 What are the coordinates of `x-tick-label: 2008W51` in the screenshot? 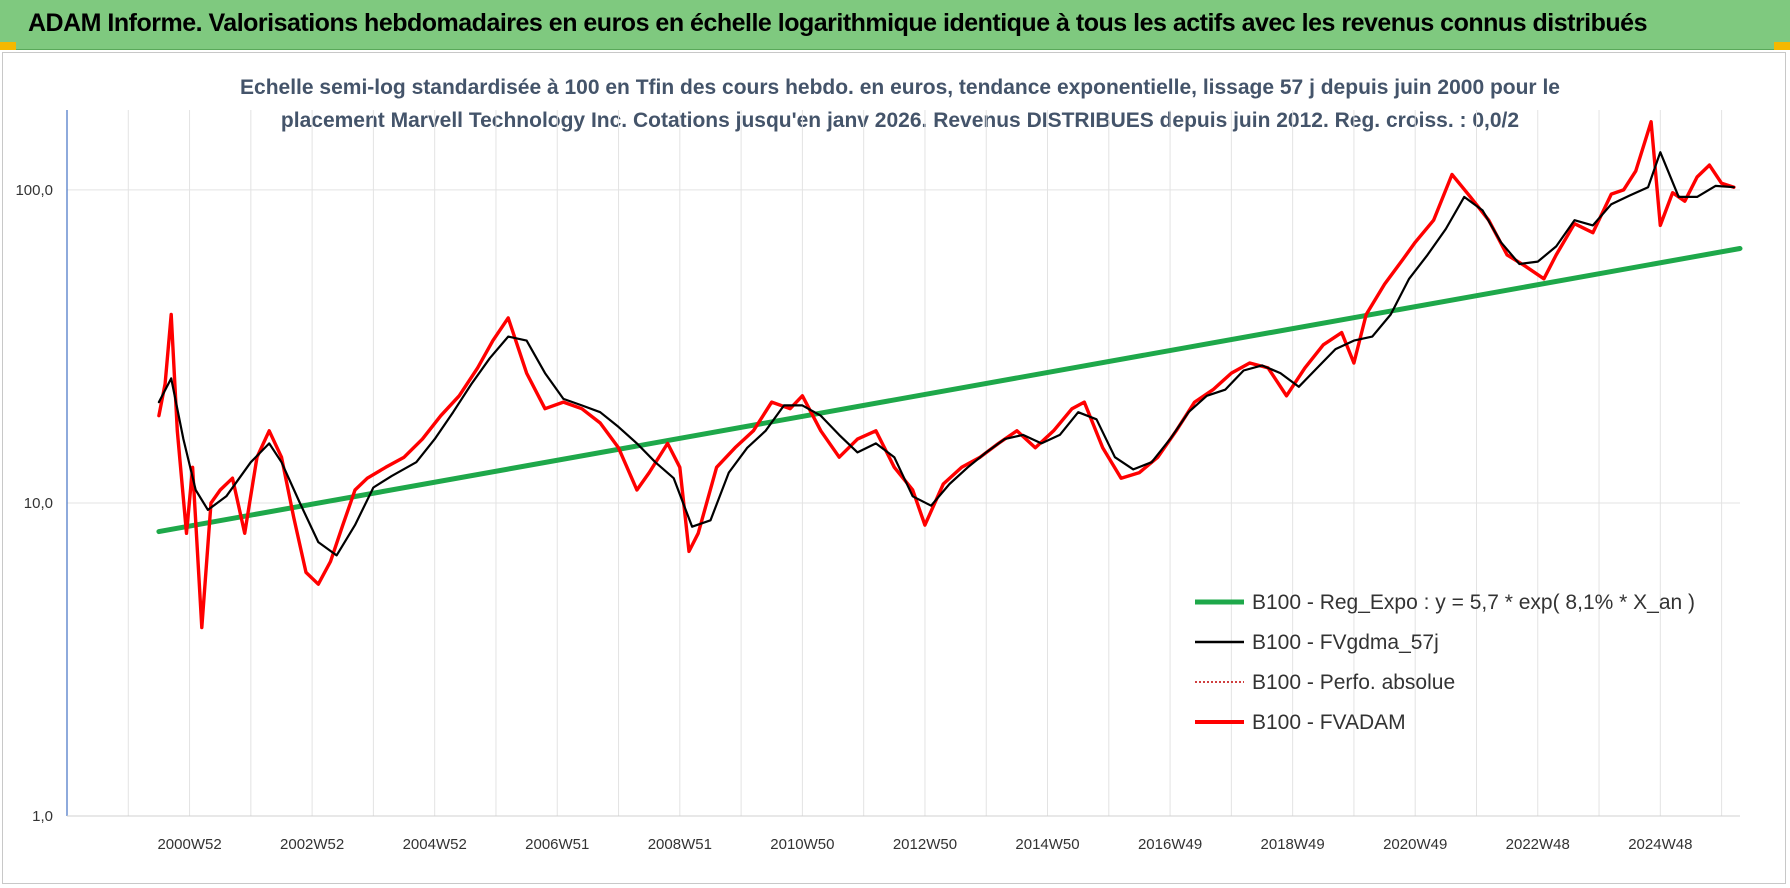 It's located at (680, 844).